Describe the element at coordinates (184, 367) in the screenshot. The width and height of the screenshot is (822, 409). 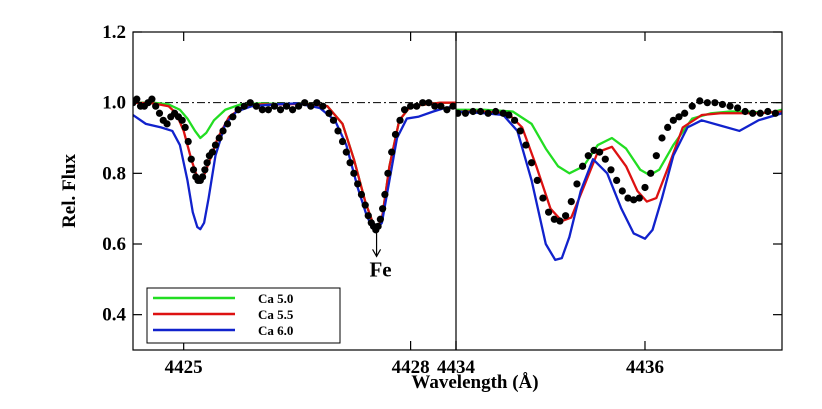
I see `x-tick-label: 4425` at that location.